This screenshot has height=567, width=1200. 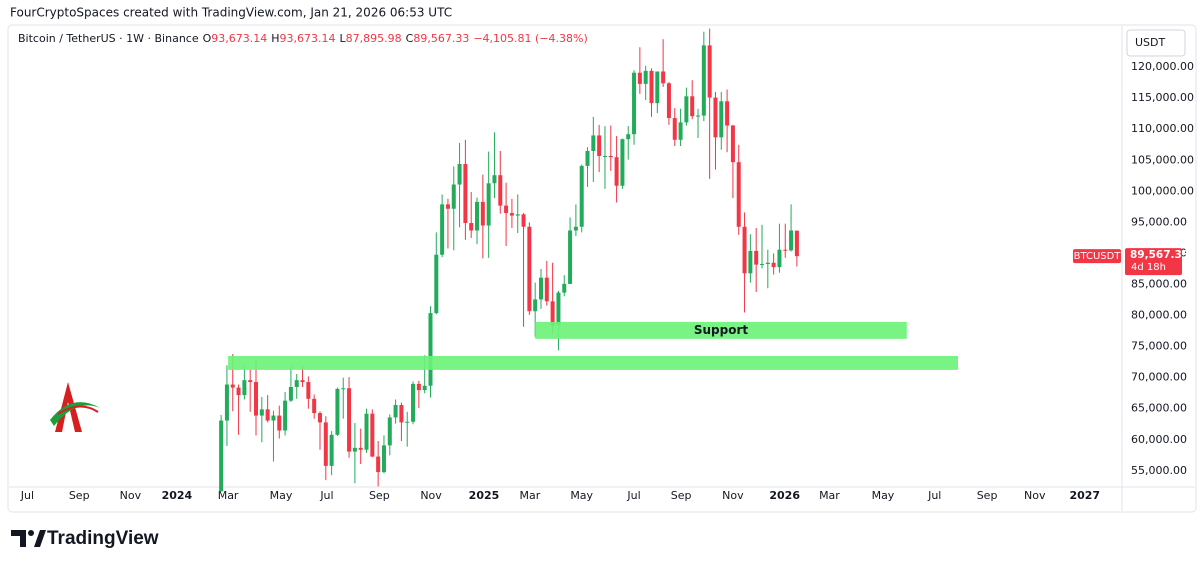 I want to click on legend-o: O, so click(x=207, y=38).